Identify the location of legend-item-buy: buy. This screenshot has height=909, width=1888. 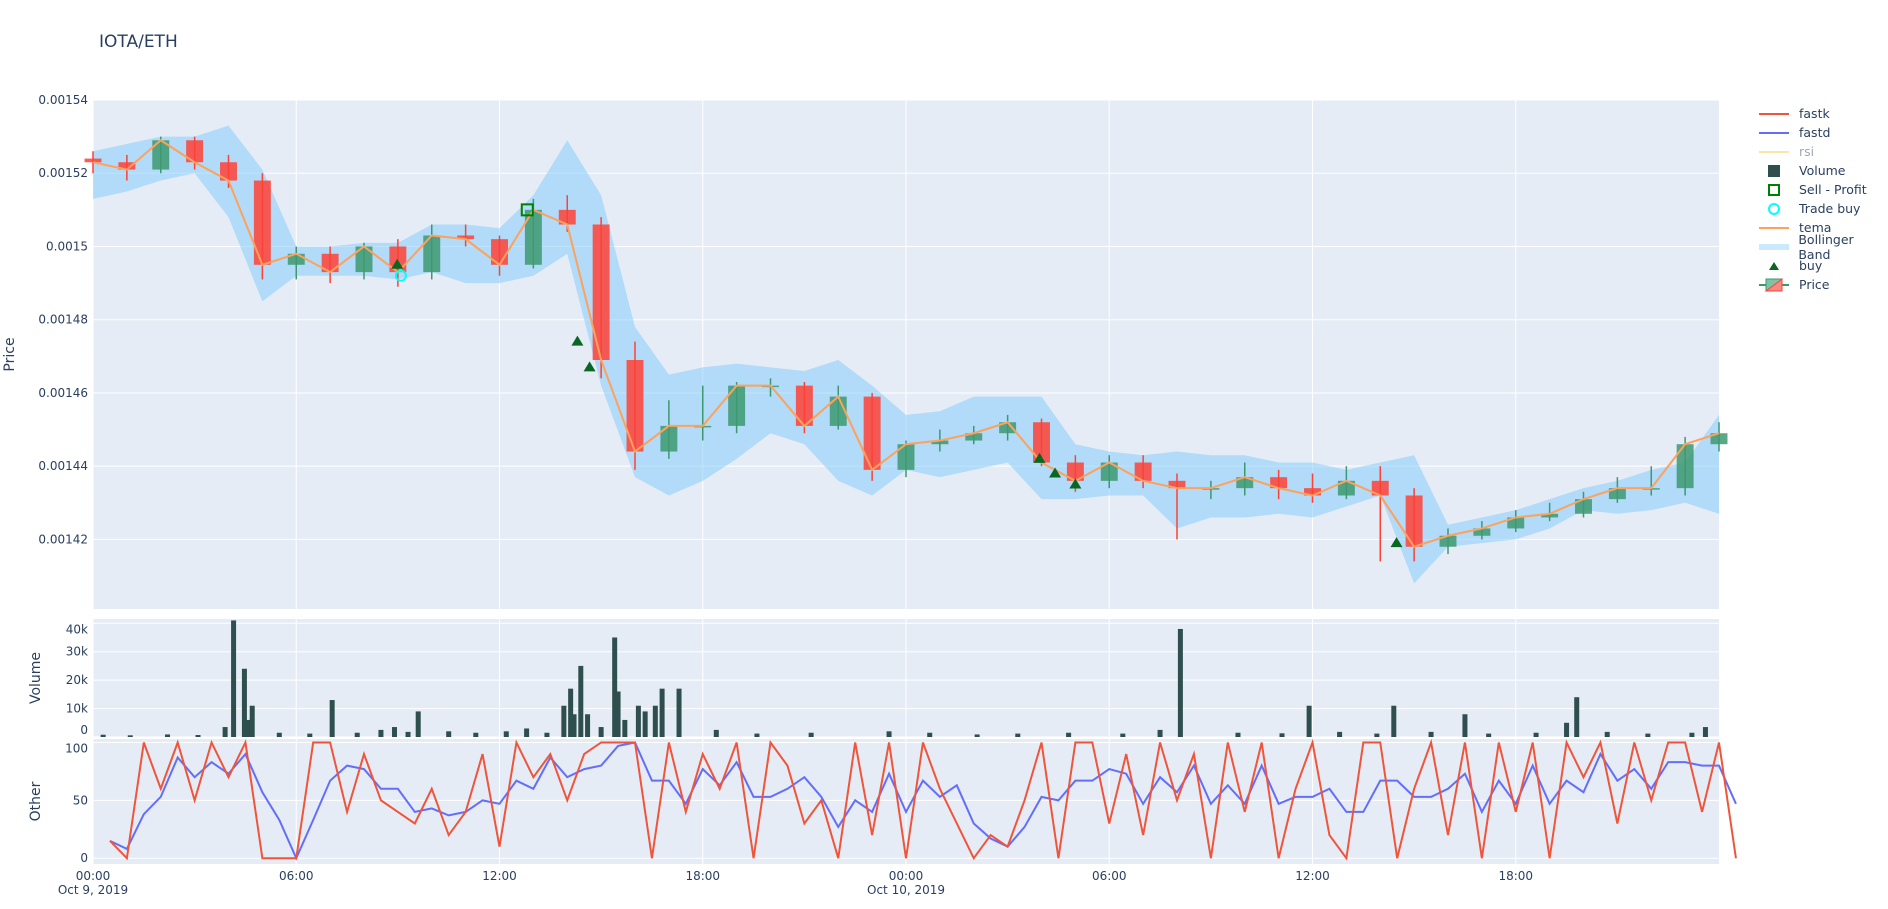
(1822, 265).